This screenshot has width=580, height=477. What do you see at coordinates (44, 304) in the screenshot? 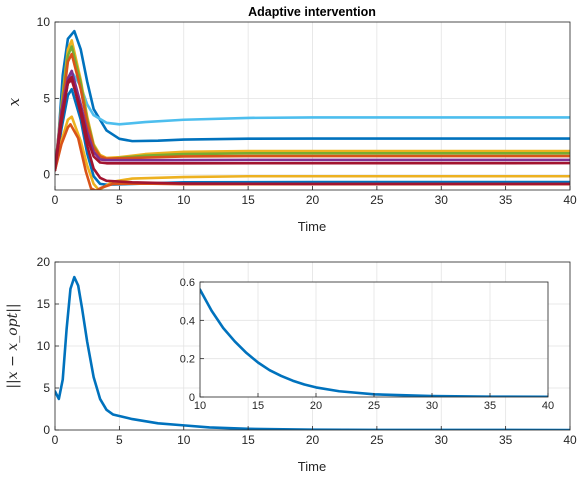
I see `y-tick-label: 15` at bounding box center [44, 304].